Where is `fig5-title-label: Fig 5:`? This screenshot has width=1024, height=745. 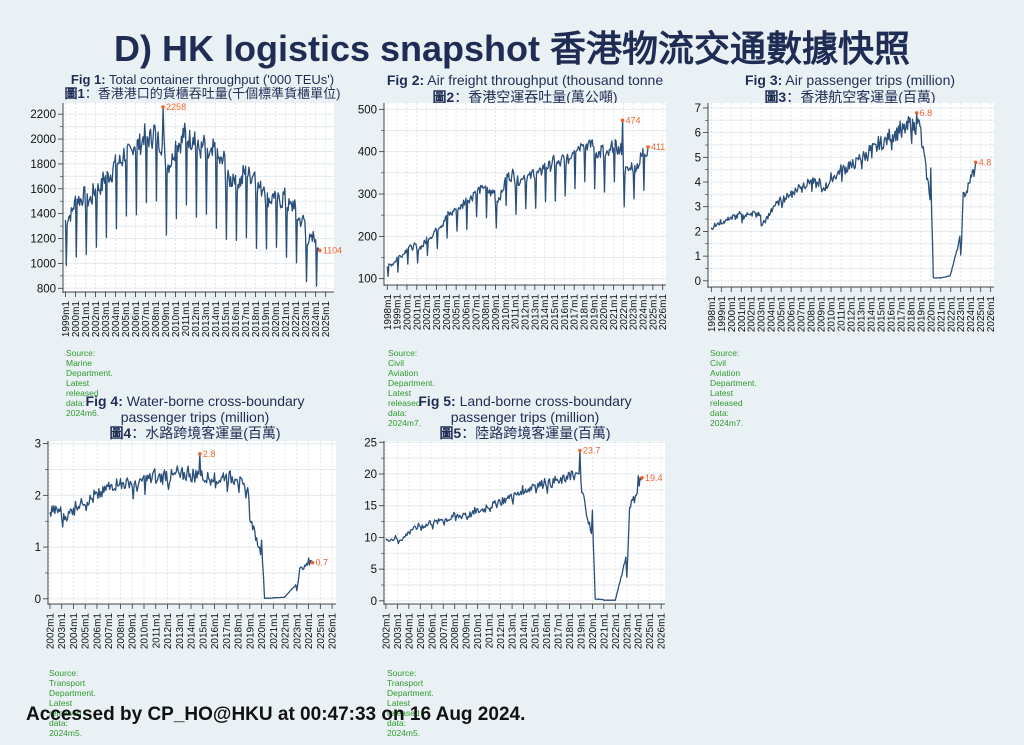
fig5-title-label: Fig 5: is located at coordinates (437, 401).